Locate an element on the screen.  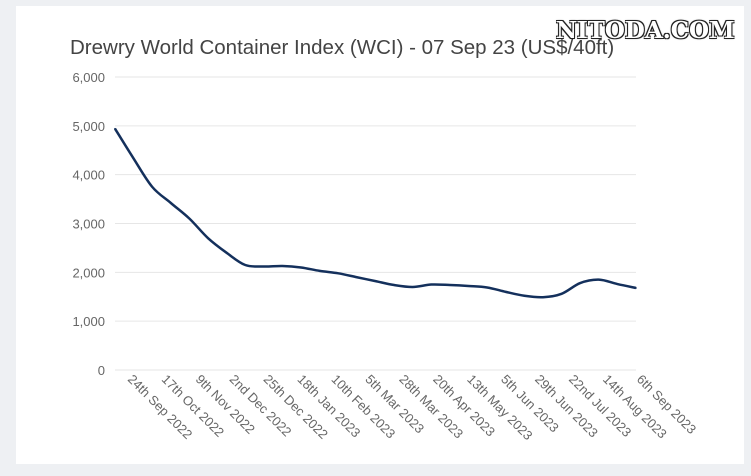
y-tick-label: 2,000 is located at coordinates (88, 272).